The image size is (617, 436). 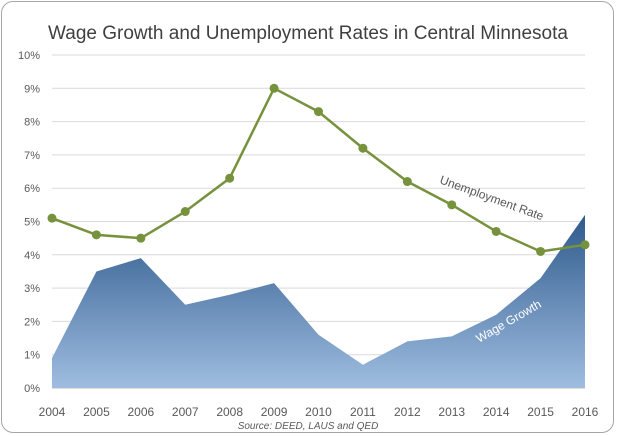 What do you see at coordinates (363, 412) in the screenshot?
I see `x-tick-label: 2011` at bounding box center [363, 412].